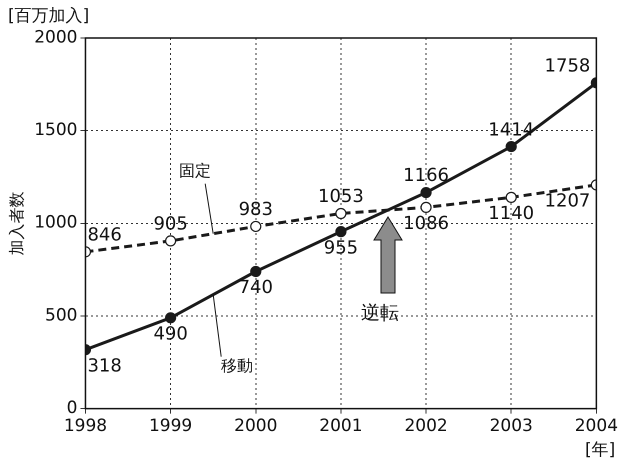  I want to click on data-label: 1758, so click(567, 66).